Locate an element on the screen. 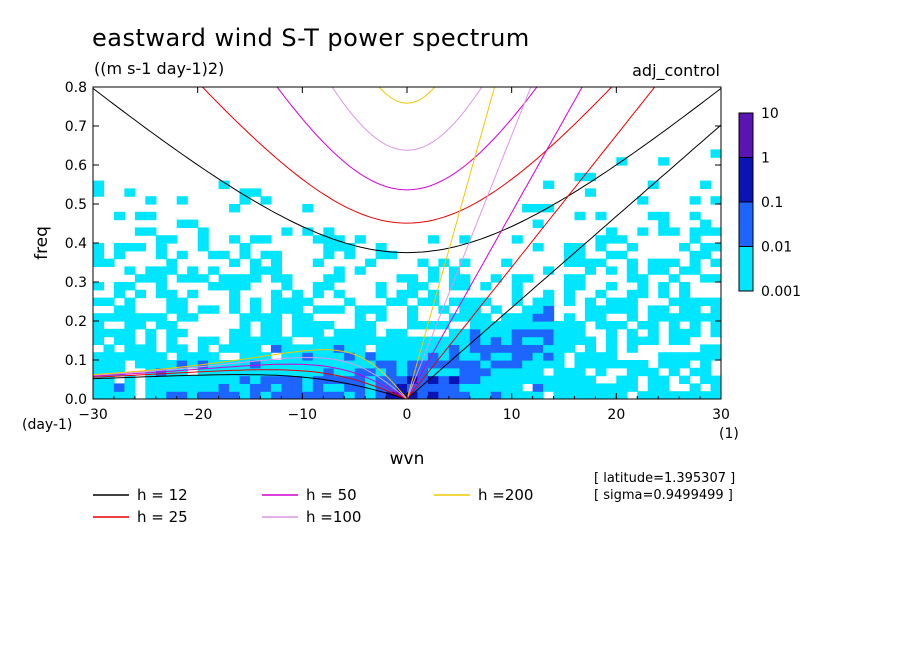 The width and height of the screenshot is (904, 654). legend-label: h =200 is located at coordinates (505, 495).